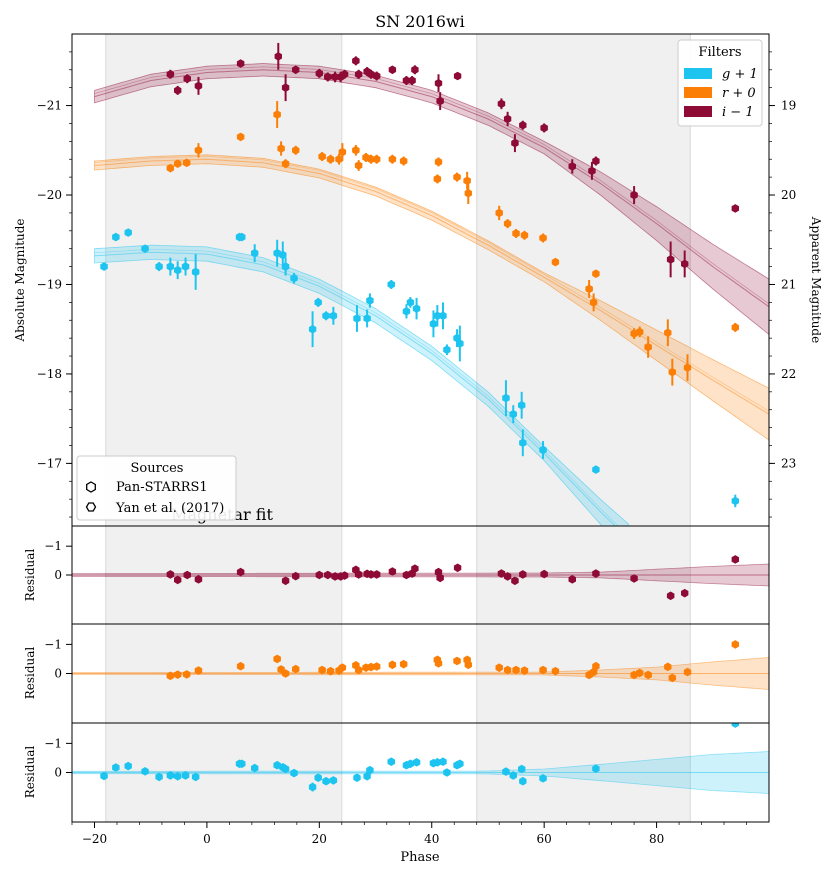 The height and width of the screenshot is (879, 830). I want to click on legend-swatch, so click(698, 92).